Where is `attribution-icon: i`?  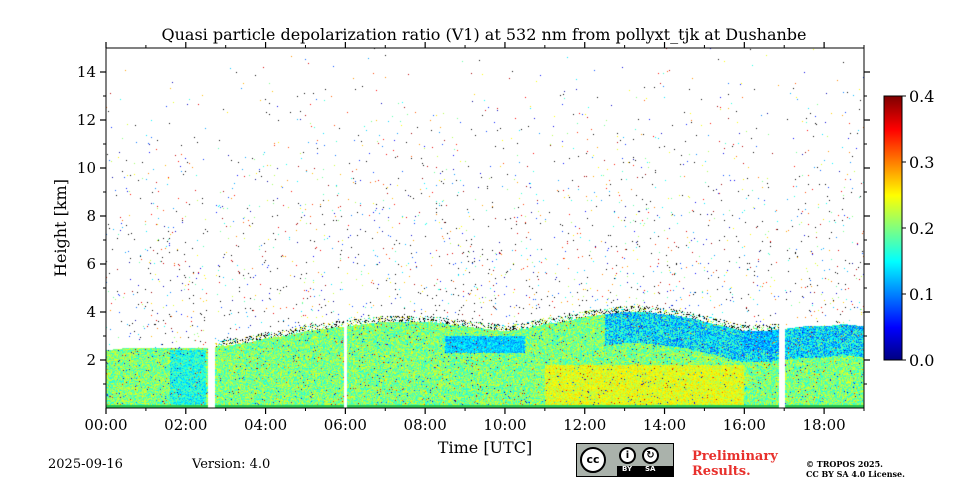
attribution-icon: i is located at coordinates (627, 455).